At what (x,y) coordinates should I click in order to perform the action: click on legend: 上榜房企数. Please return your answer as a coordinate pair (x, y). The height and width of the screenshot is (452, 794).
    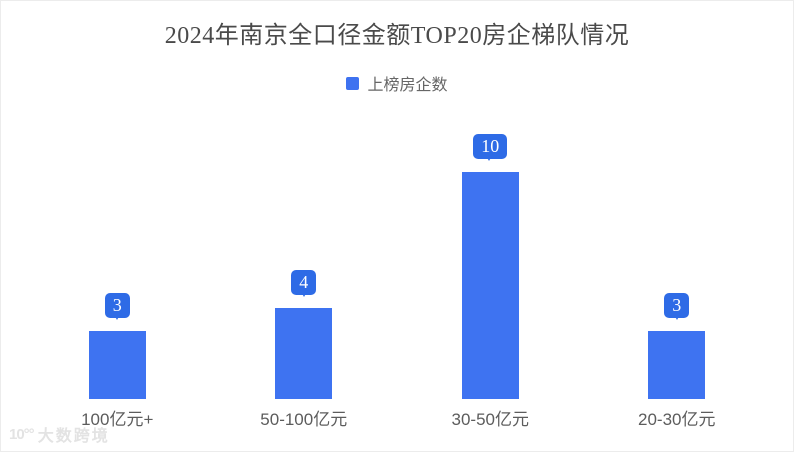
    Looking at the image, I should click on (397, 83).